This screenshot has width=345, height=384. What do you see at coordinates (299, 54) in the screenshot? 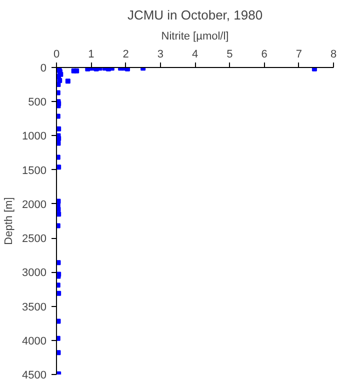
I see `x-tick-label: 7` at bounding box center [299, 54].